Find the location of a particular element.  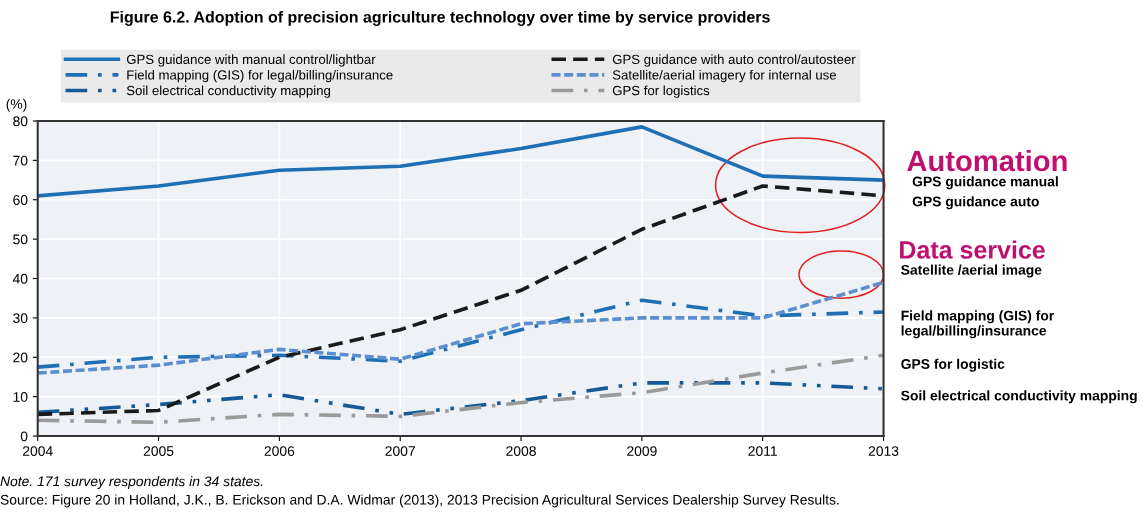

legend-label: Field mapping (GIS) for legal/billing/insurance is located at coordinates (260, 76).